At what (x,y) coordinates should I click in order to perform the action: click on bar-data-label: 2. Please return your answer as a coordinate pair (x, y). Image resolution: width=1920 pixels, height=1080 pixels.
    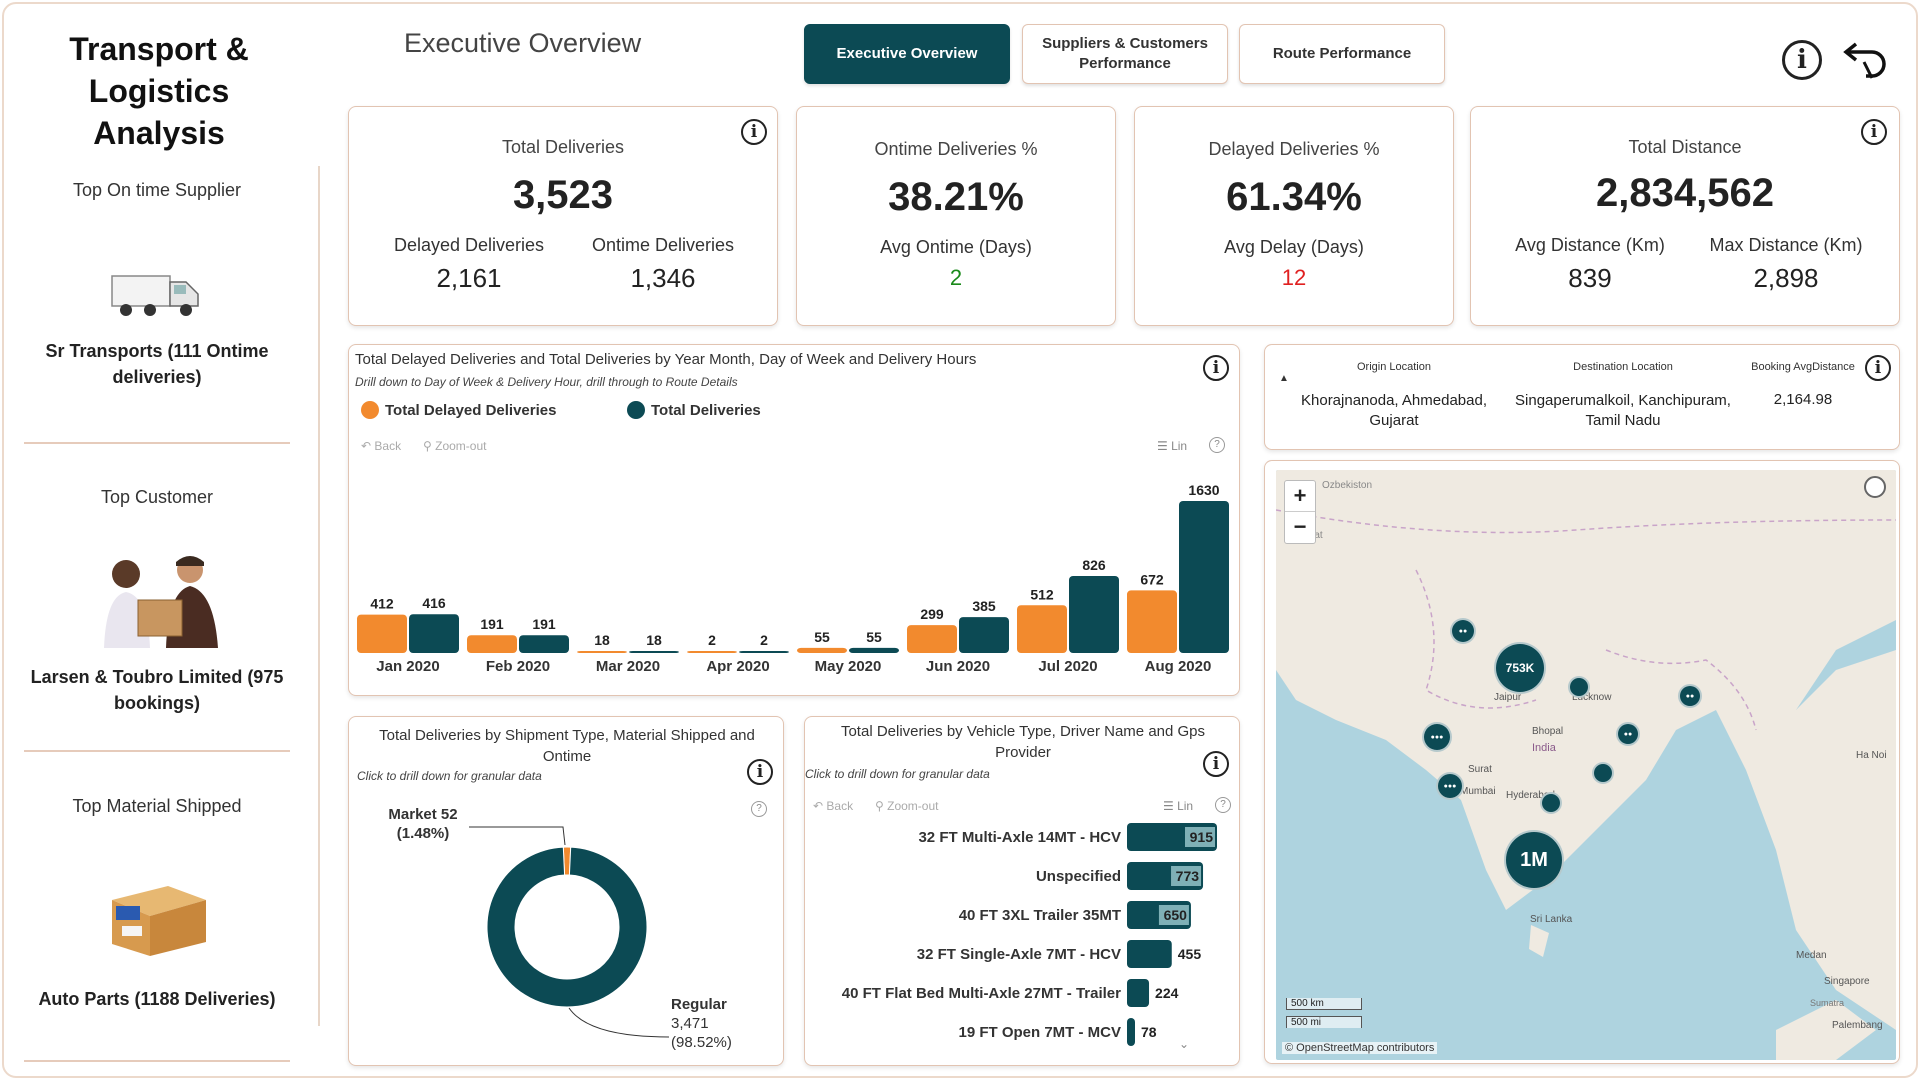
    Looking at the image, I should click on (712, 640).